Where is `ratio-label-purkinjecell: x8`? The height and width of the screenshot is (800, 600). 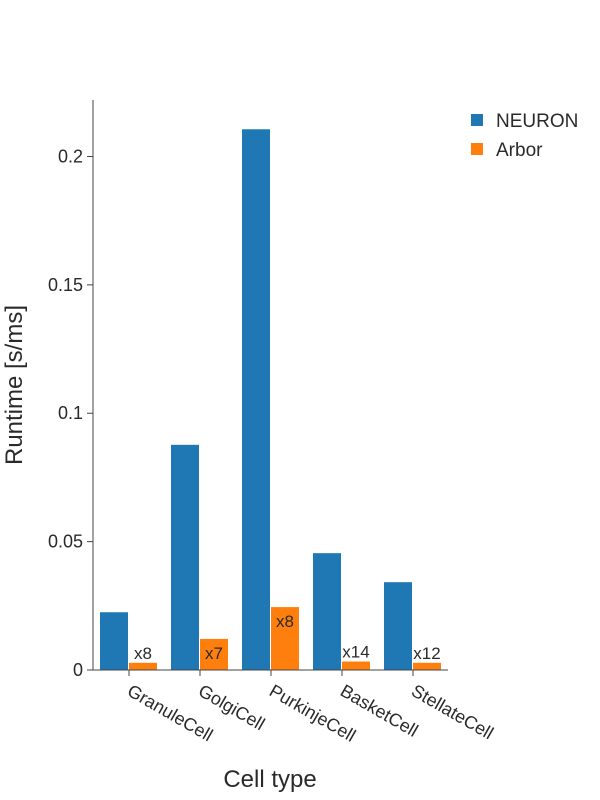
ratio-label-purkinjecell: x8 is located at coordinates (285, 621).